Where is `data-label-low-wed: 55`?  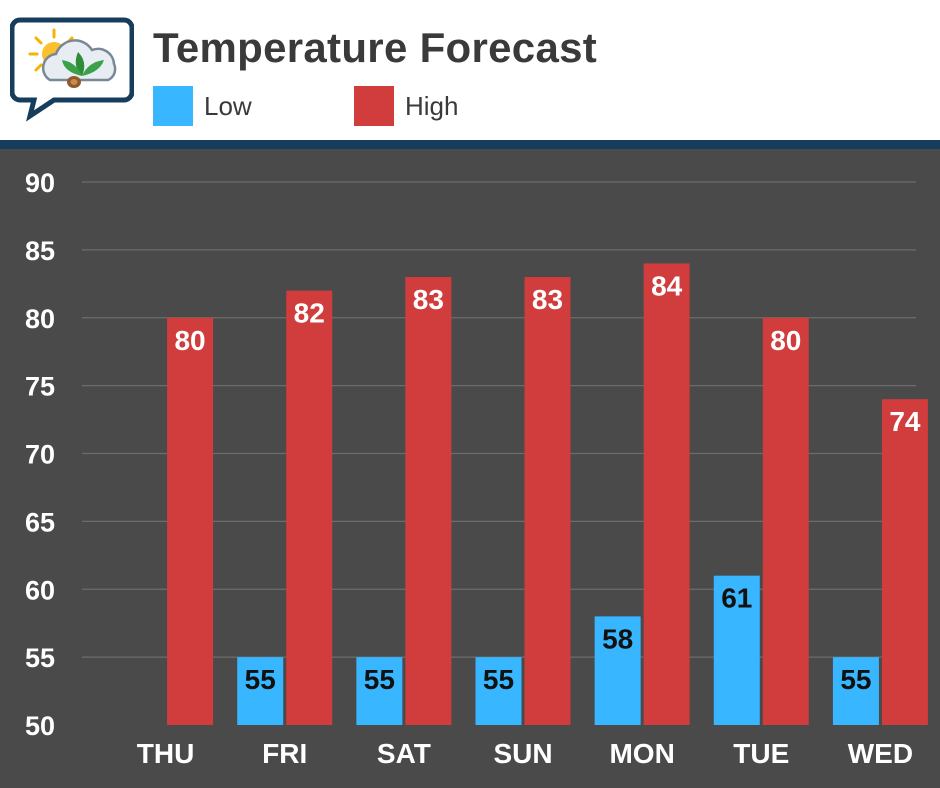
data-label-low-wed: 55 is located at coordinates (855, 679).